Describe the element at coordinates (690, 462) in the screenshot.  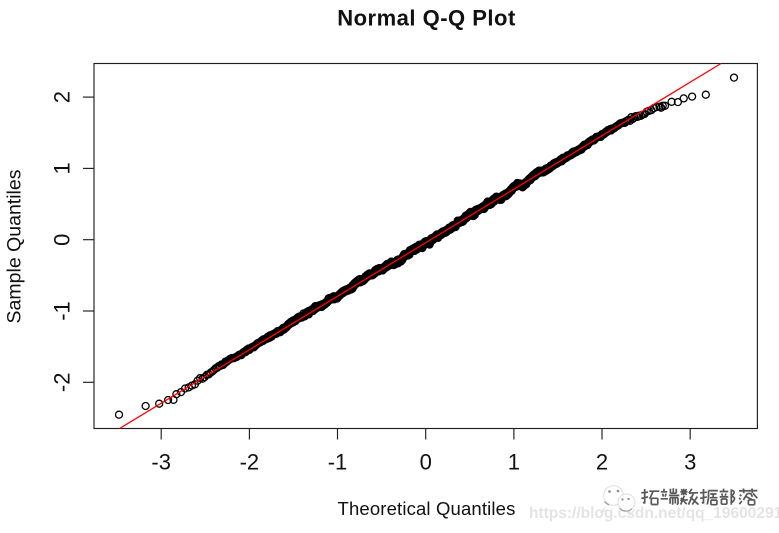
I see `svg-text: 3` at that location.